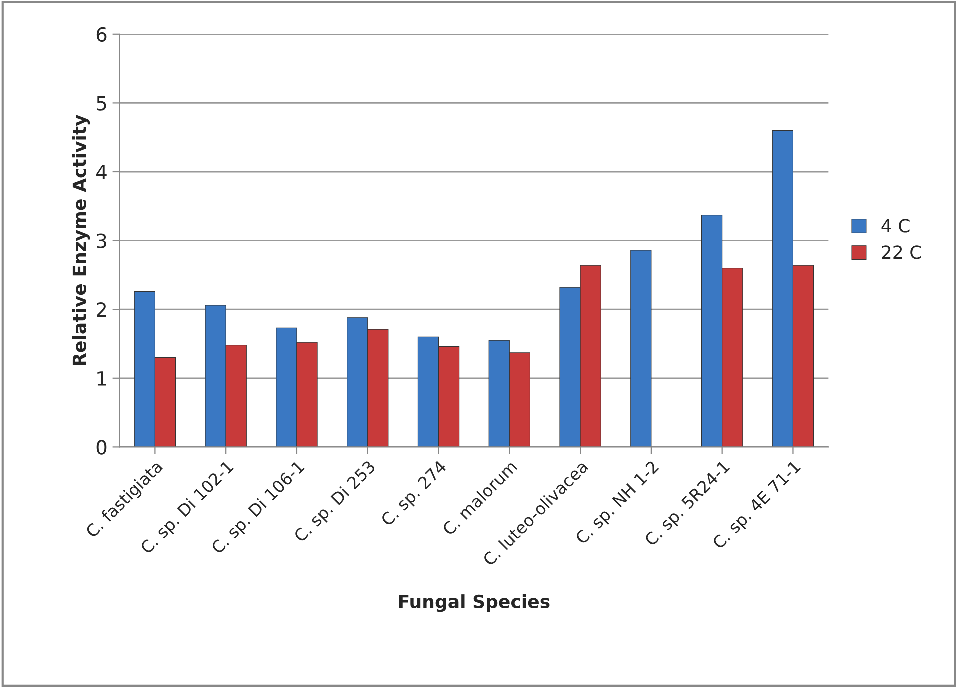  What do you see at coordinates (101, 309) in the screenshot?
I see `y-tick-label: 2` at bounding box center [101, 309].